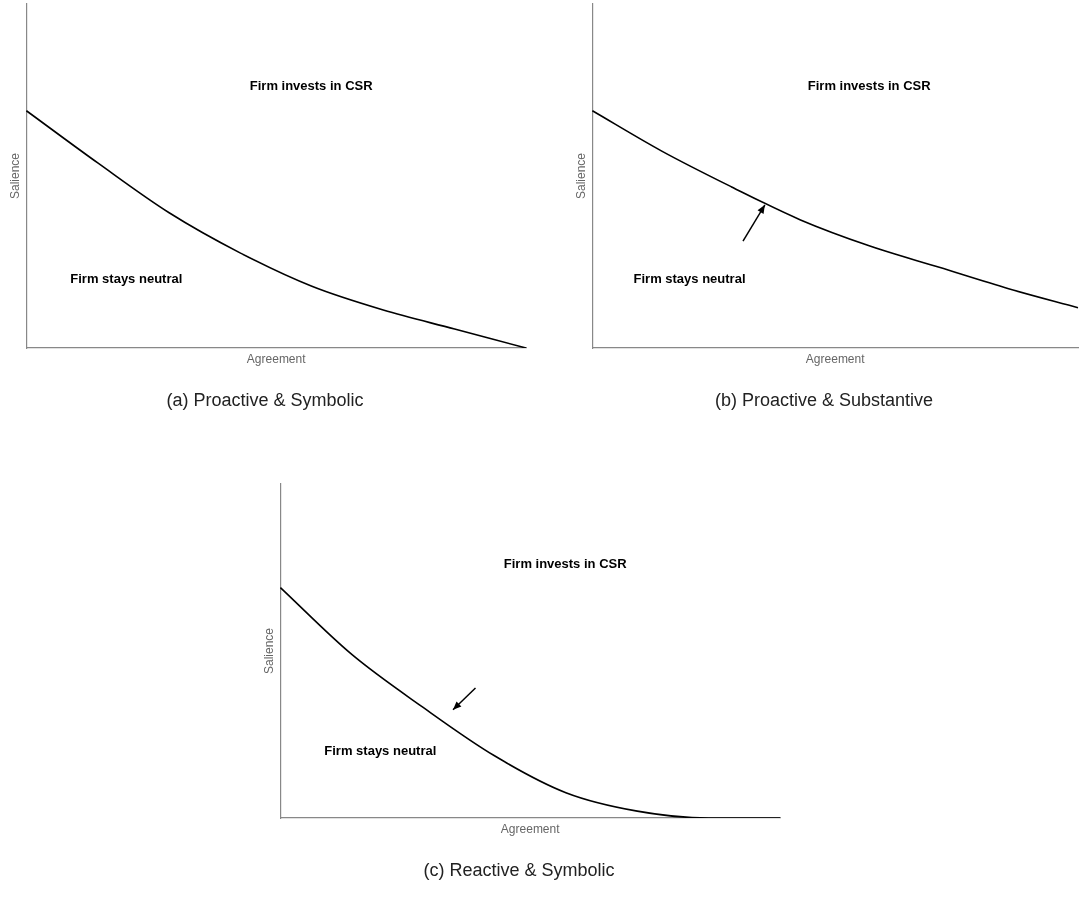 This screenshot has height=898, width=1082. What do you see at coordinates (519, 870) in the screenshot?
I see `text: (c) Reactive & Symbolic` at bounding box center [519, 870].